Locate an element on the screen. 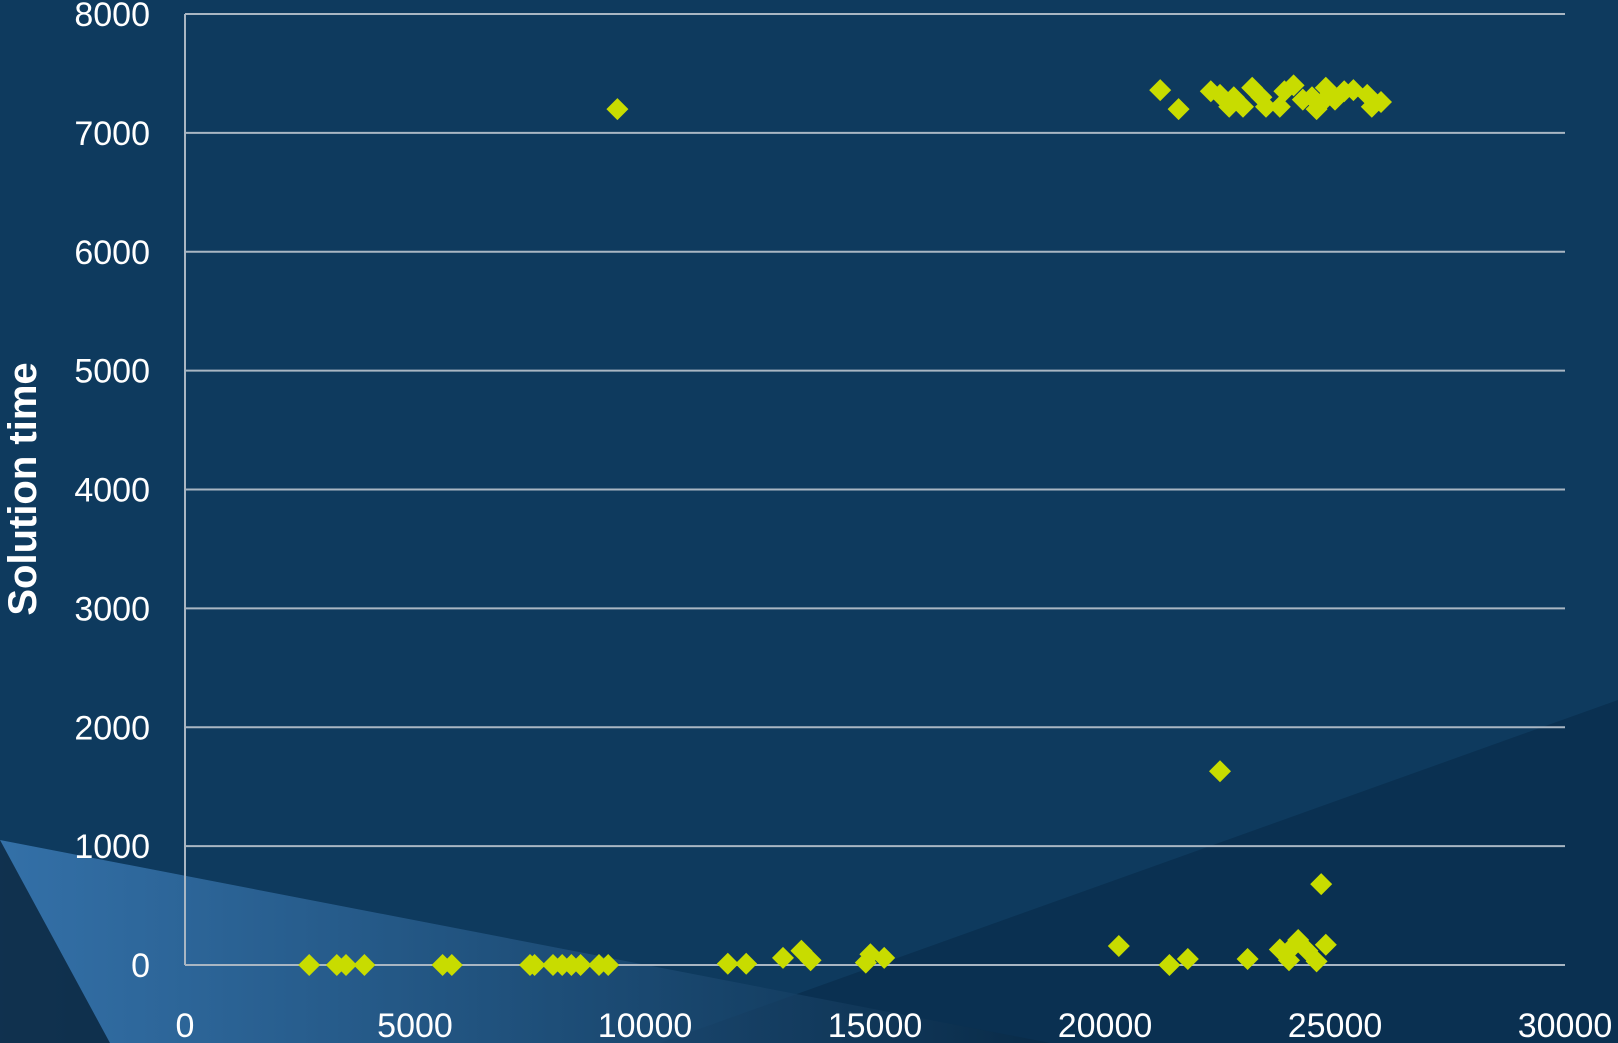 This screenshot has height=1043, width=1618. y-tick-label: 7000 is located at coordinates (112, 134).